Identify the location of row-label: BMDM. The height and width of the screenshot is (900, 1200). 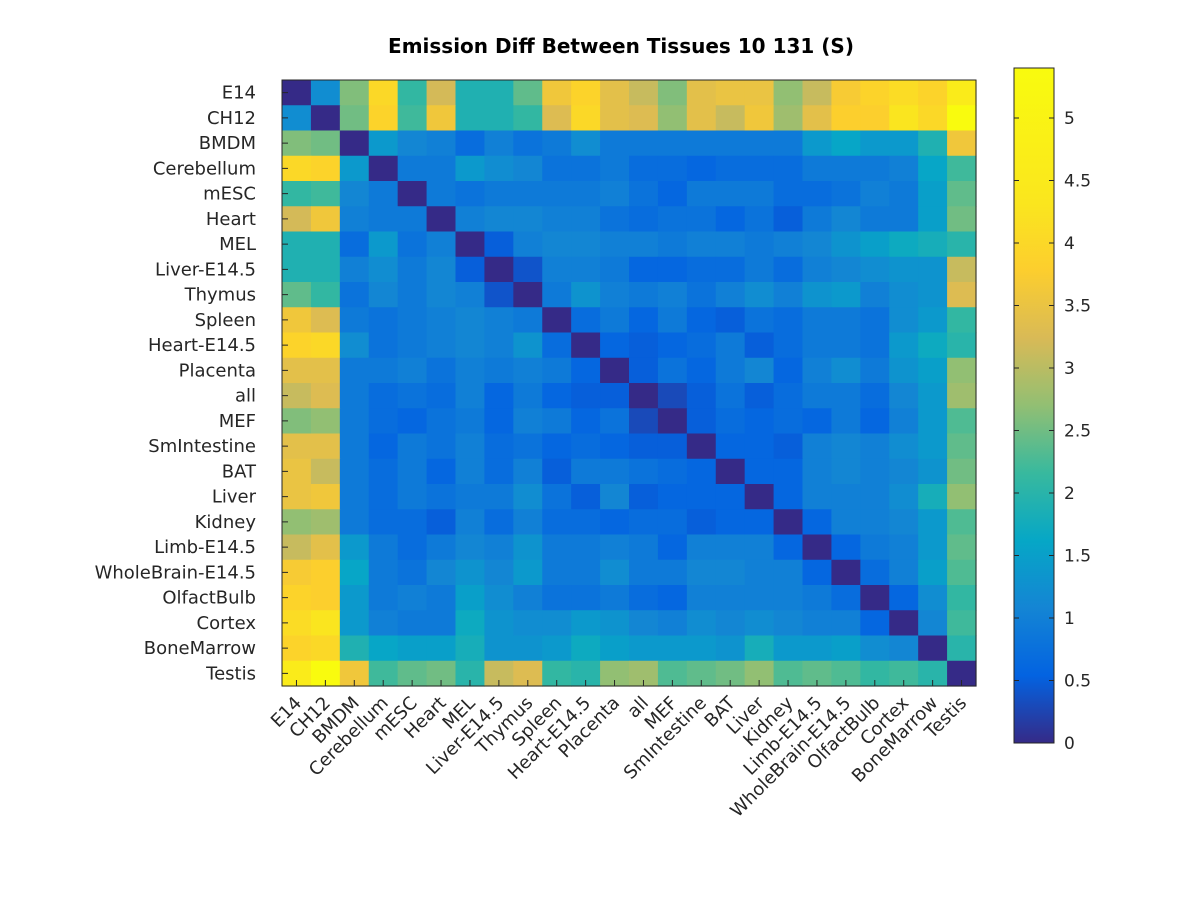
(227, 143).